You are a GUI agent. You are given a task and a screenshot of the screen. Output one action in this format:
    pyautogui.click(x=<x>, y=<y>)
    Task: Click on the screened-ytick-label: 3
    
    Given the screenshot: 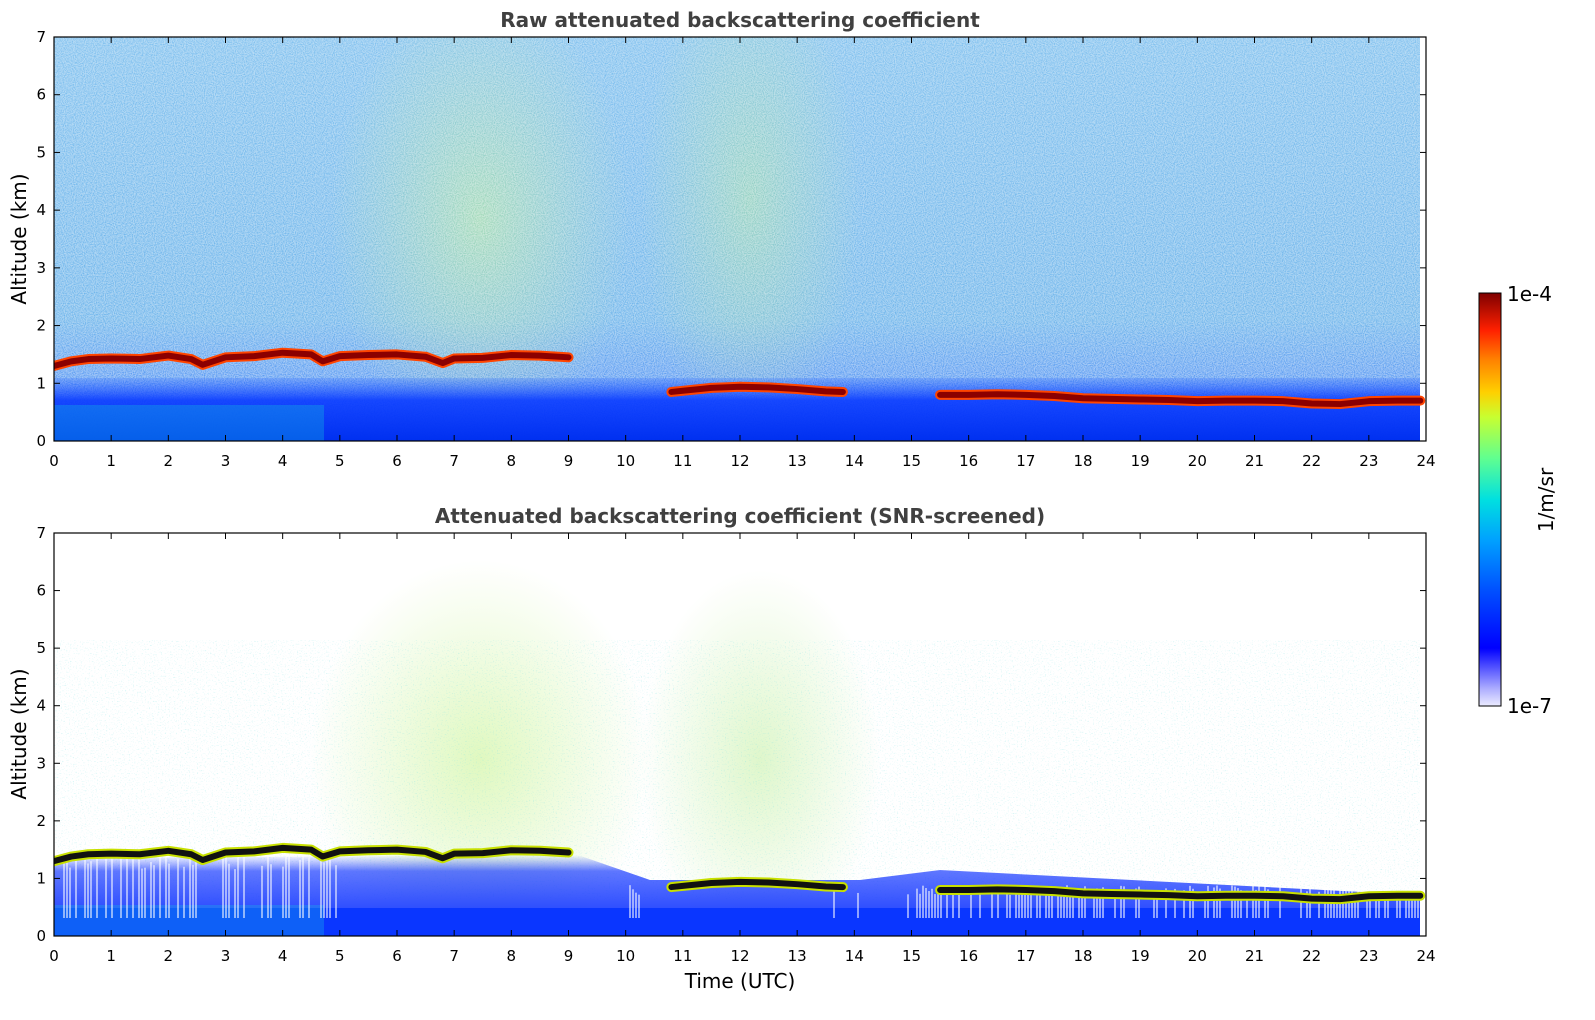 What is the action you would take?
    pyautogui.click(x=41, y=763)
    